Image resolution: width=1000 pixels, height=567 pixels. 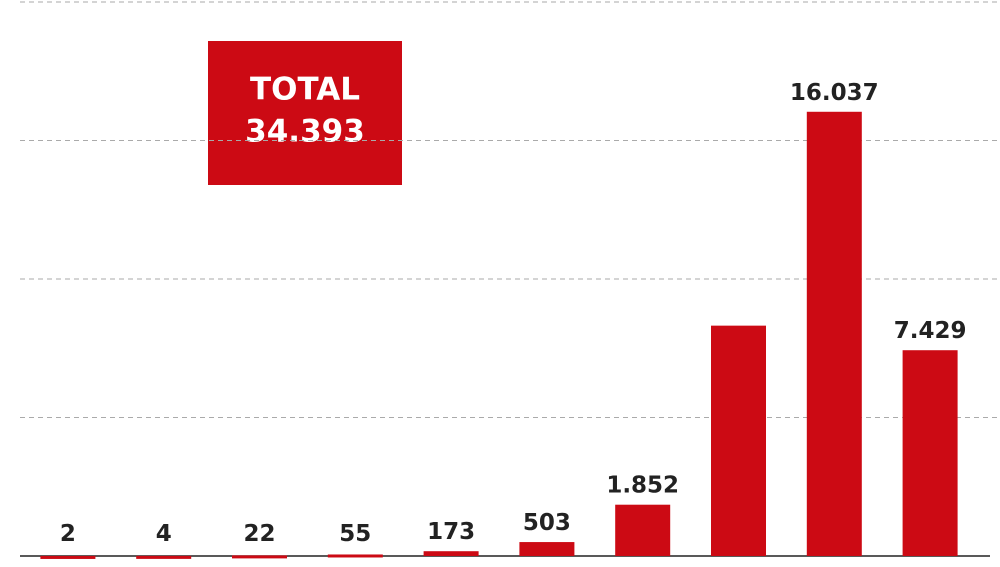 I want to click on value-label: 4, so click(x=164, y=534).